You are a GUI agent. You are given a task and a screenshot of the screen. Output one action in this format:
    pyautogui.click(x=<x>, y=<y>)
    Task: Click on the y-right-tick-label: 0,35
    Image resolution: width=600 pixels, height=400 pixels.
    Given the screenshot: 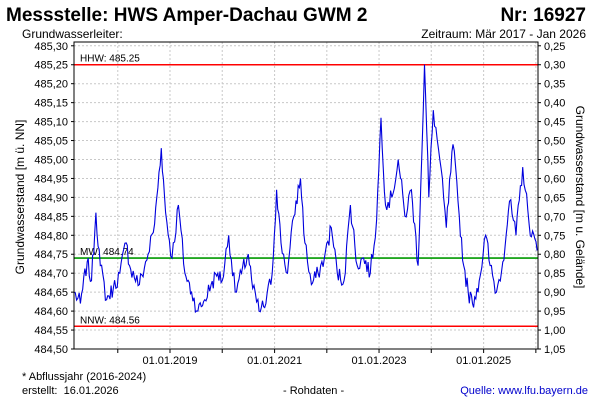 What is the action you would take?
    pyautogui.click(x=554, y=85)
    